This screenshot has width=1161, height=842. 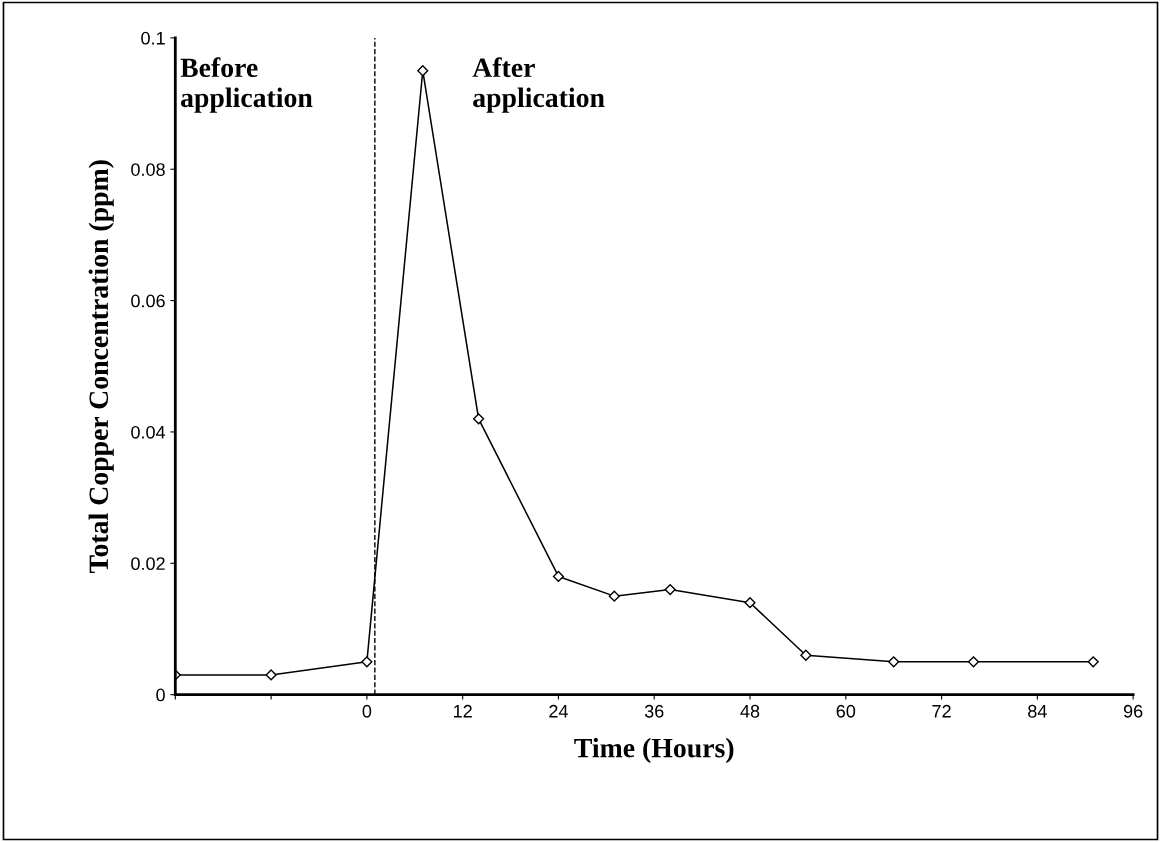 What do you see at coordinates (538, 85) in the screenshot?
I see `annotation: After application` at bounding box center [538, 85].